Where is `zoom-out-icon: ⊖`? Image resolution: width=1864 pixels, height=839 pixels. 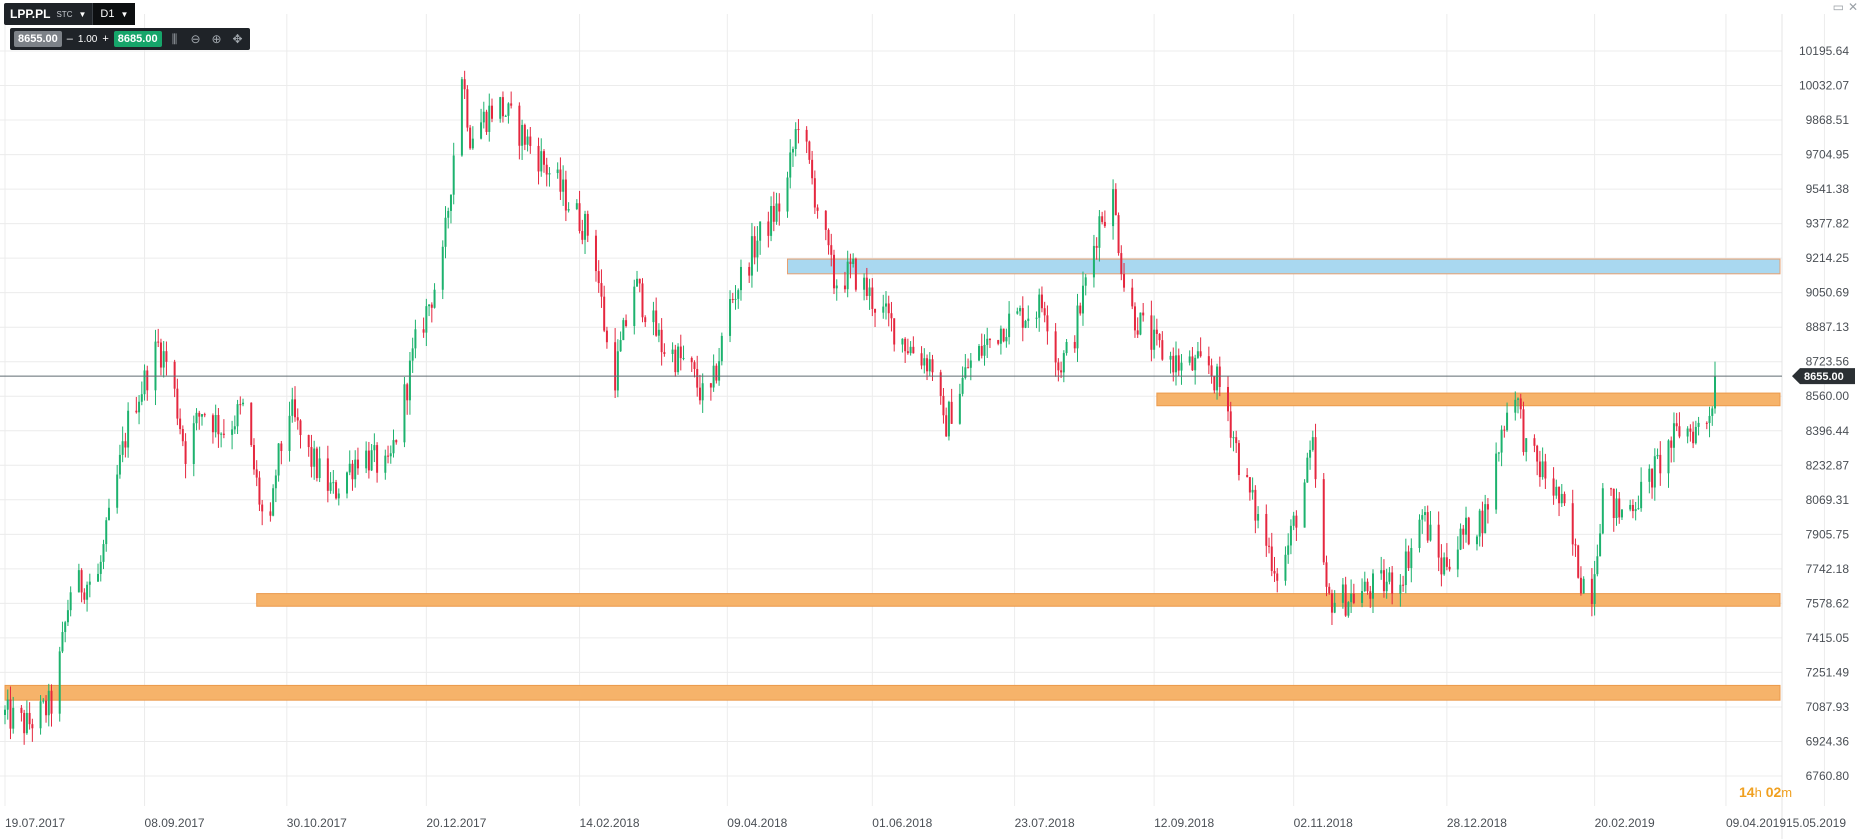 zoom-out-icon: ⊖ is located at coordinates (195, 39).